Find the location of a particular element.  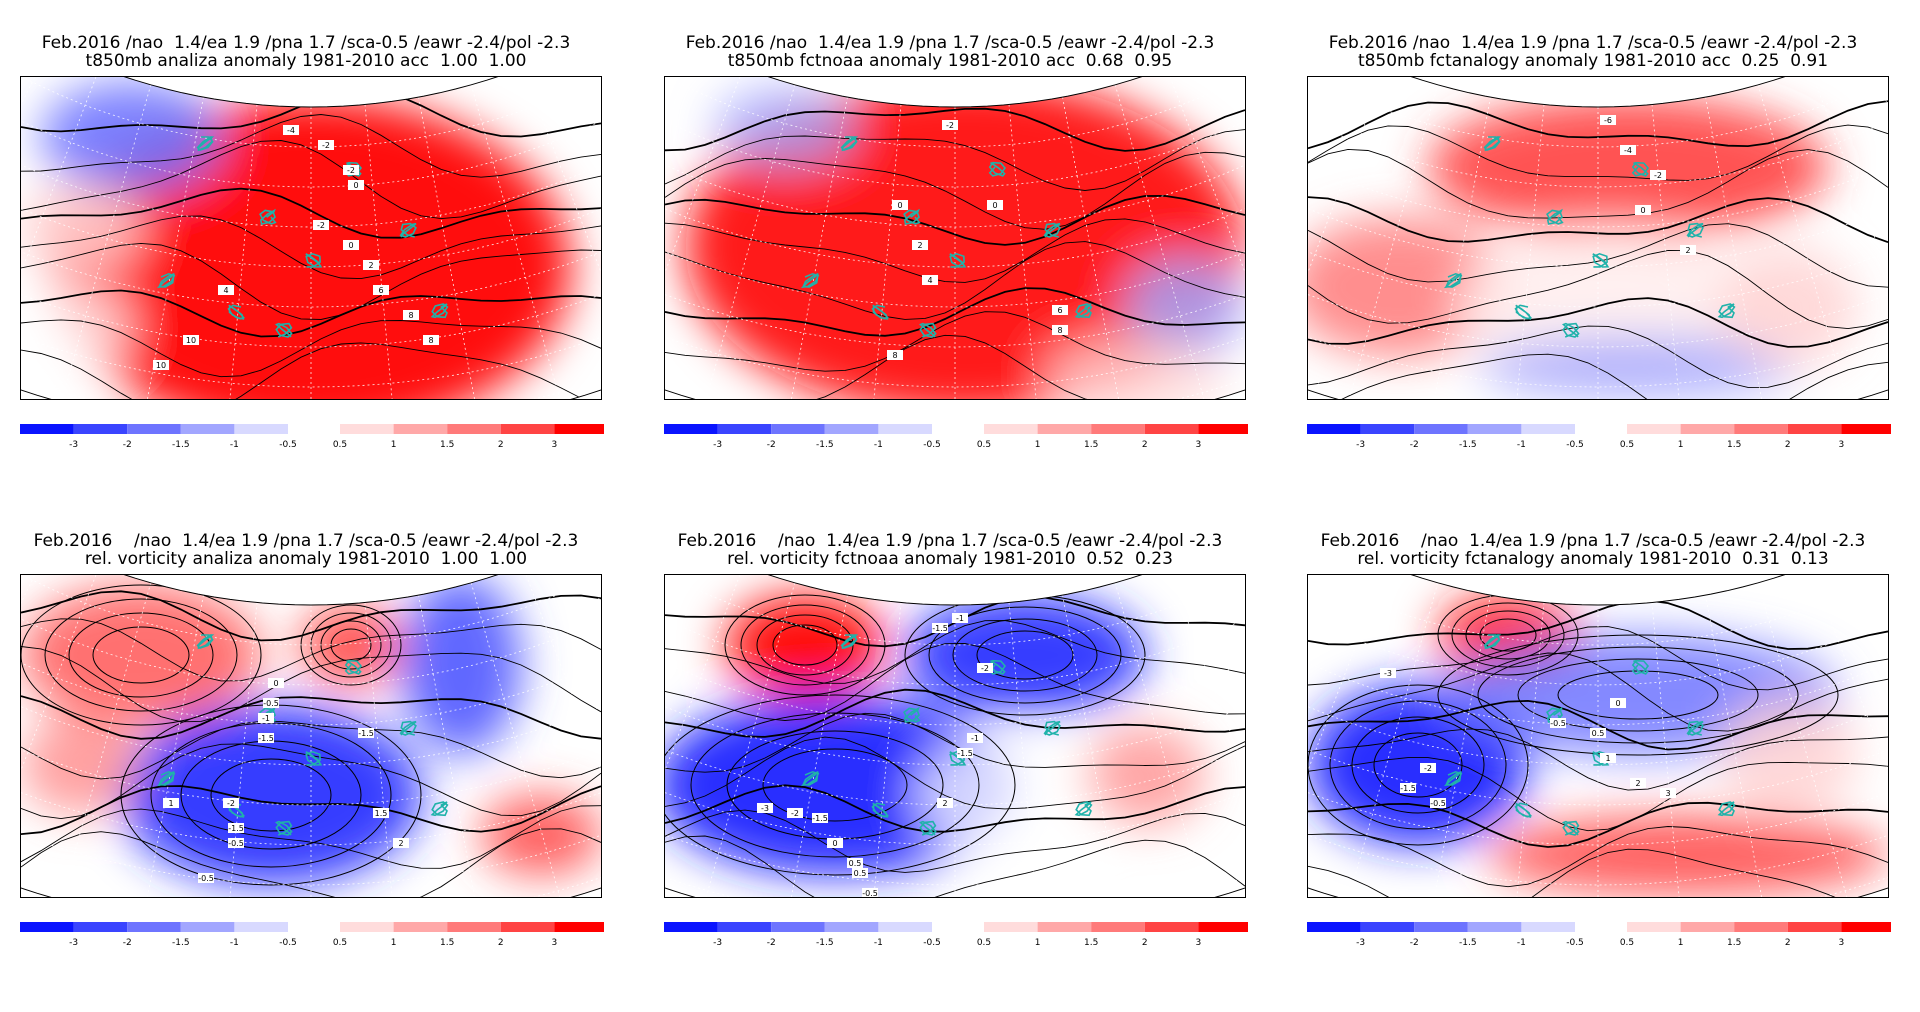

colorbar-label: -1 is located at coordinates (878, 943).